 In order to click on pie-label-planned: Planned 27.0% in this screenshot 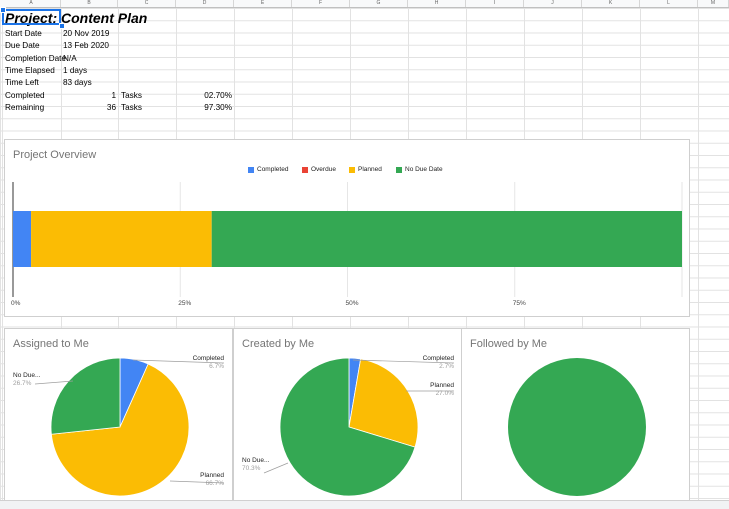, I will do `click(434, 390)`.